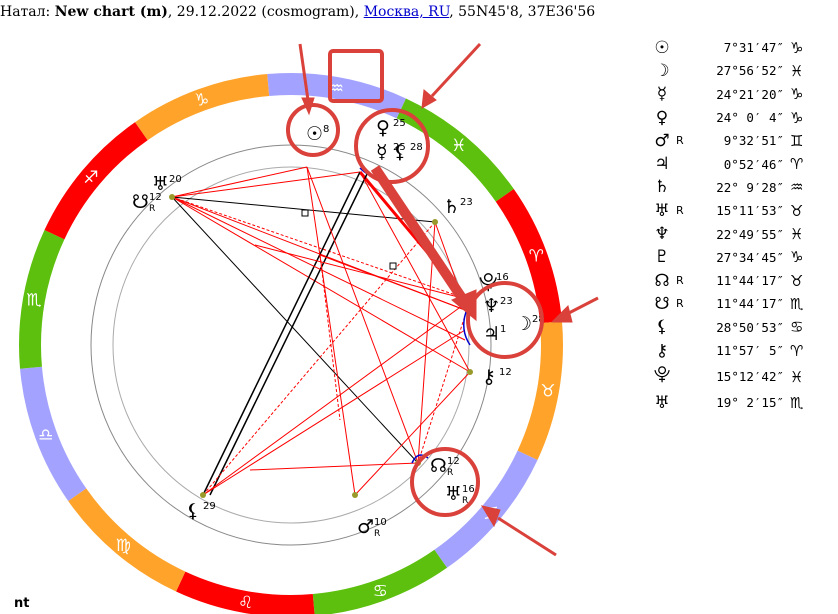 This screenshot has width=838, height=614. Describe the element at coordinates (750, 257) in the screenshot. I see `planet-longitude: 27°34′45″` at that location.